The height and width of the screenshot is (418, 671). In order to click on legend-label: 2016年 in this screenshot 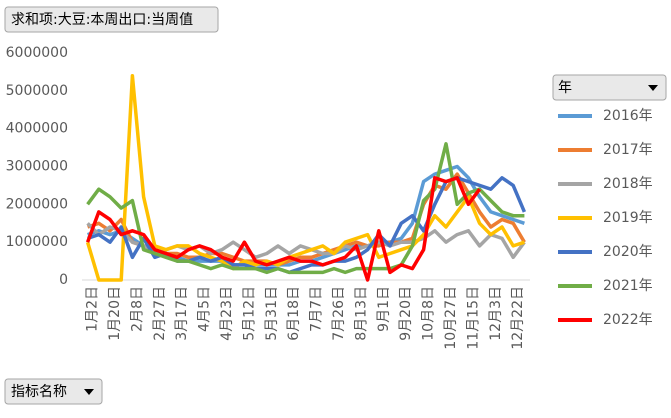, I will do `click(628, 116)`.